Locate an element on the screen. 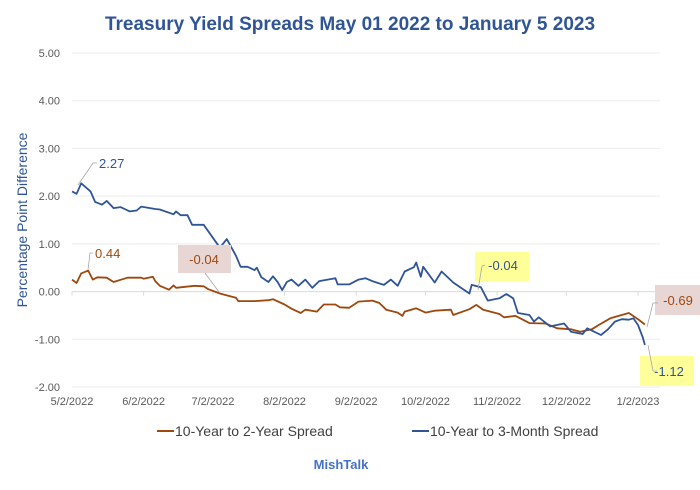 The height and width of the screenshot is (490, 700). footer-brand: MishTalk is located at coordinates (341, 464).